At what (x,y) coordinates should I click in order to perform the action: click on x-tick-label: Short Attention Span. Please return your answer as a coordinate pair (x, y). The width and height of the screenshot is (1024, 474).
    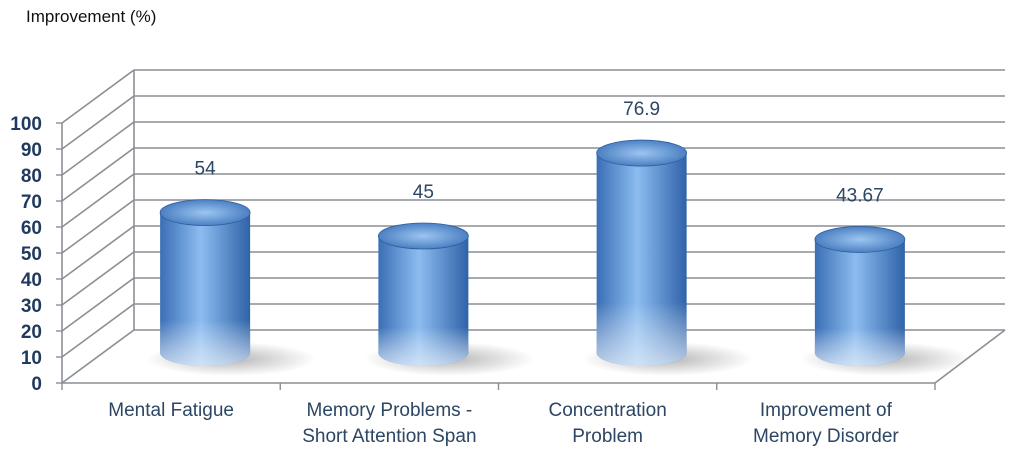
    Looking at the image, I should click on (389, 436).